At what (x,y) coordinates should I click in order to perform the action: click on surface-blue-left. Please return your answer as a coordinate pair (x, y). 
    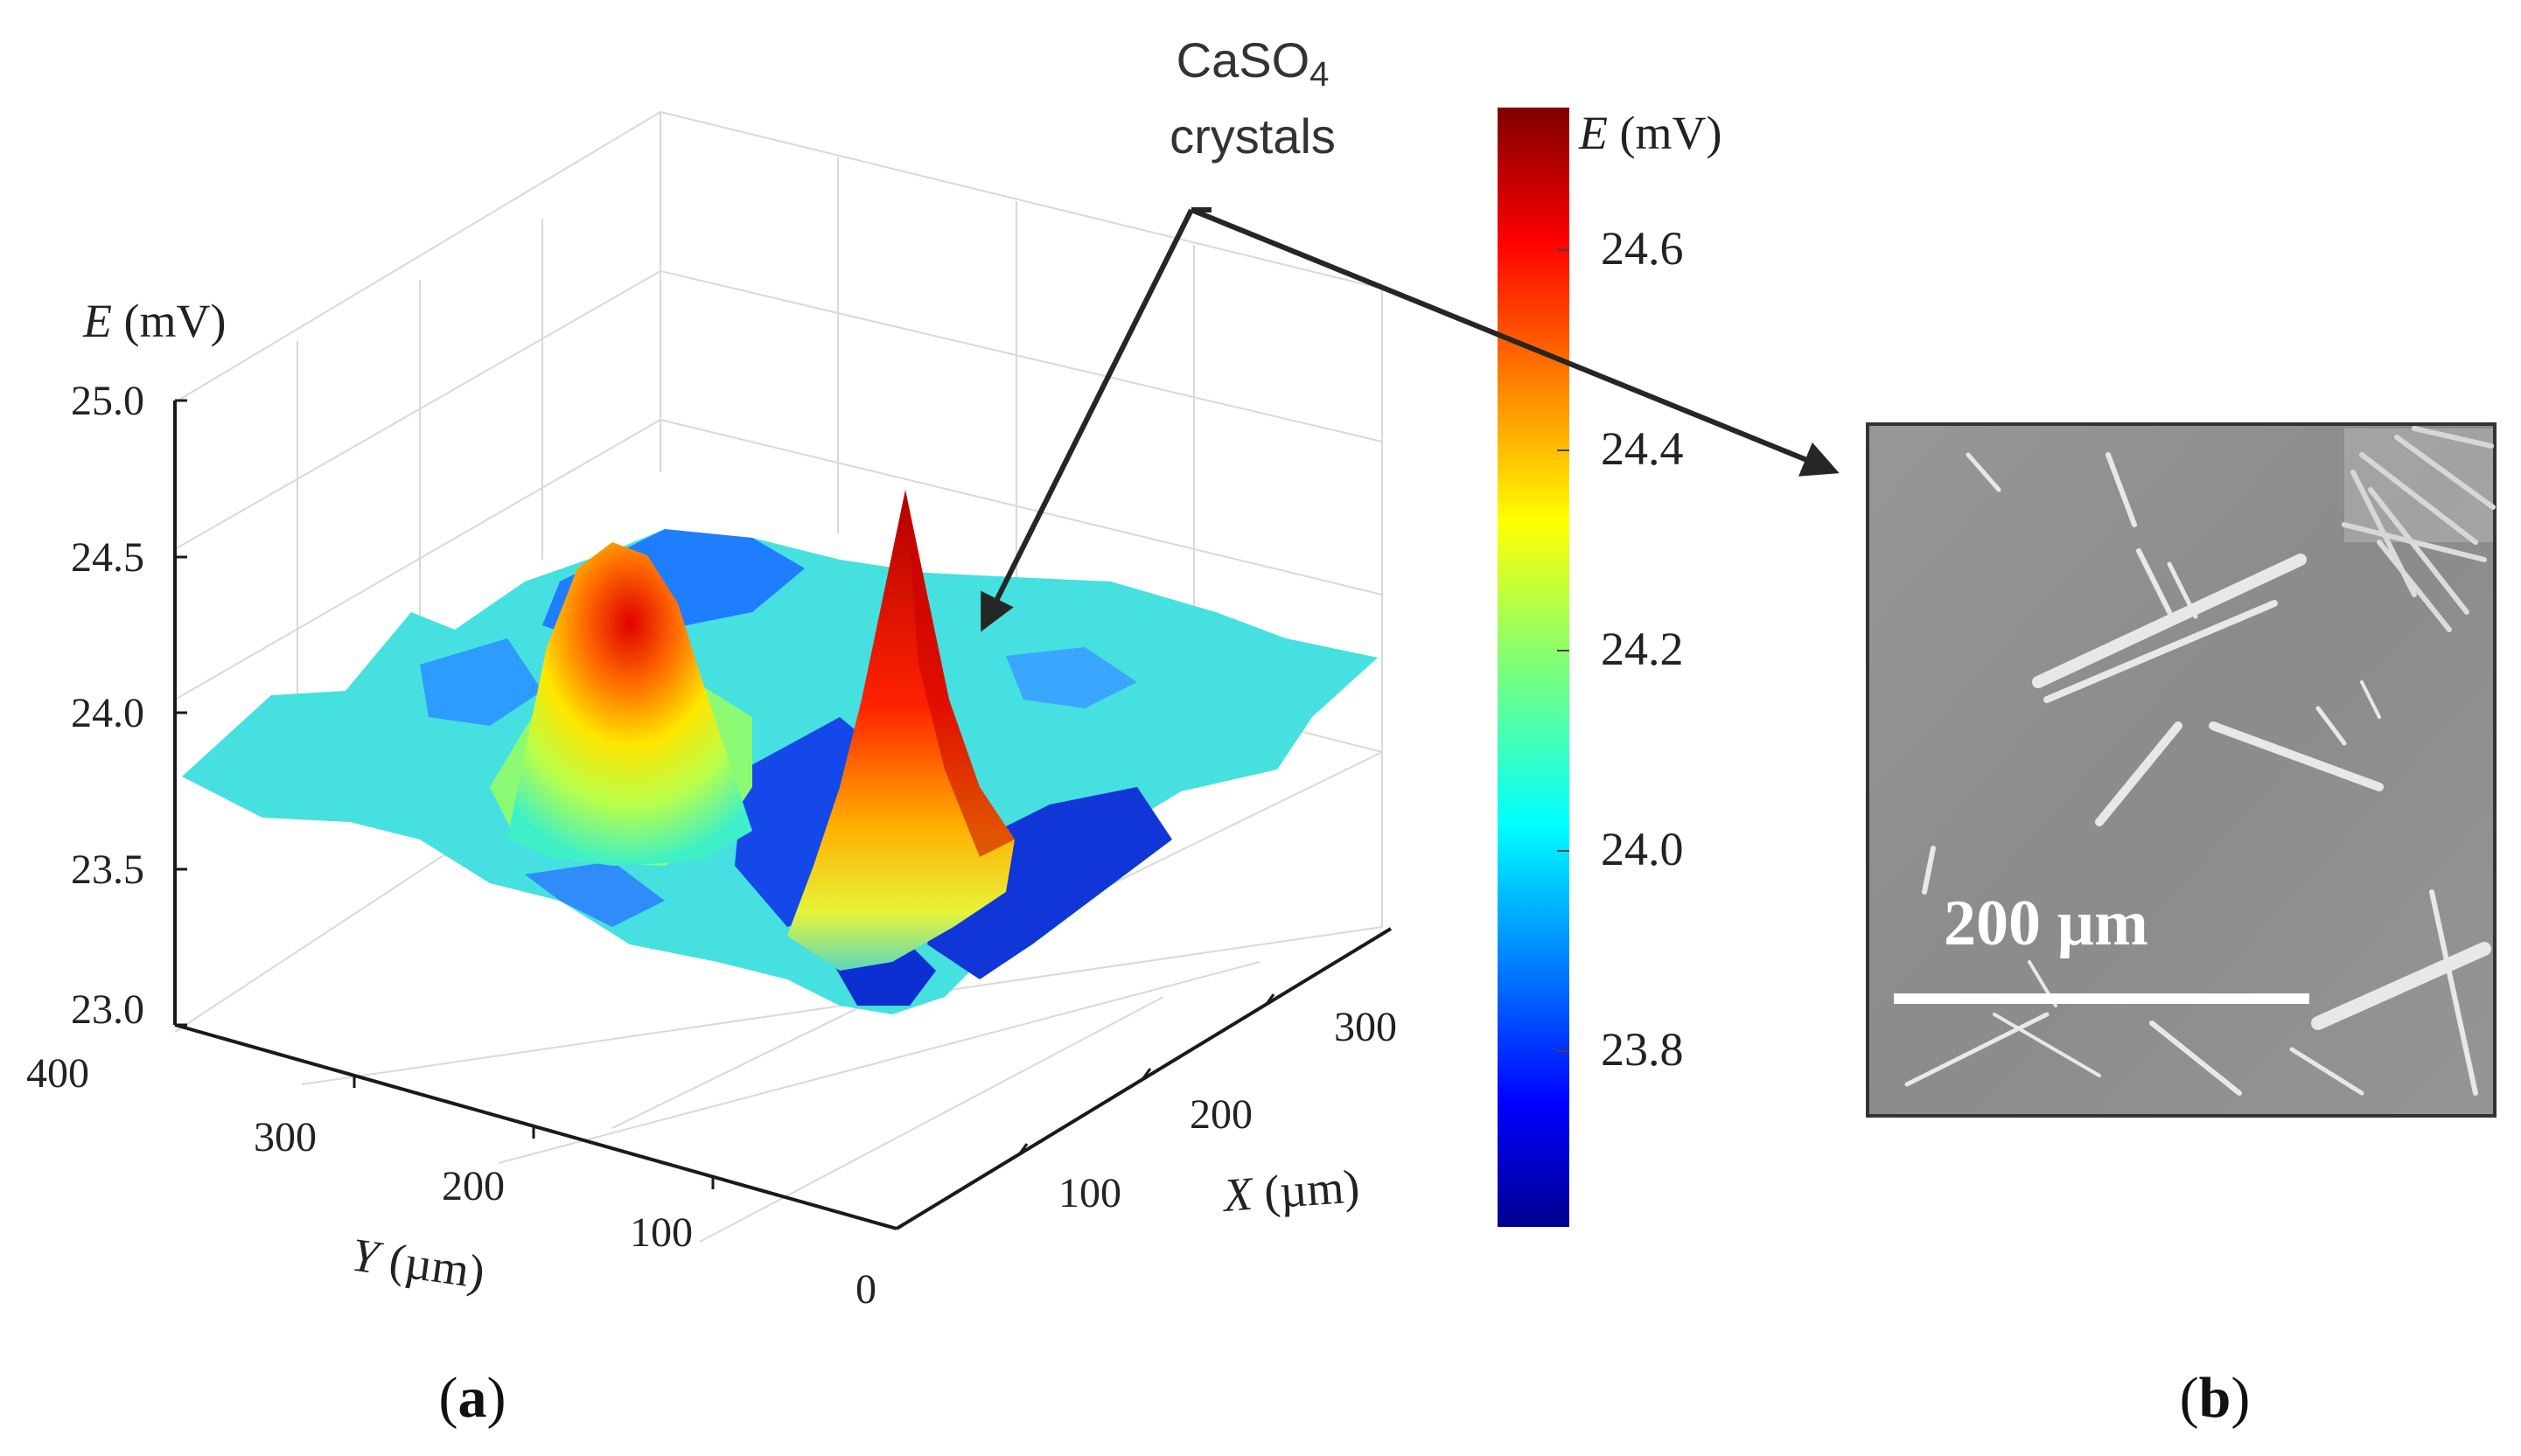
    Looking at the image, I should click on (481, 682).